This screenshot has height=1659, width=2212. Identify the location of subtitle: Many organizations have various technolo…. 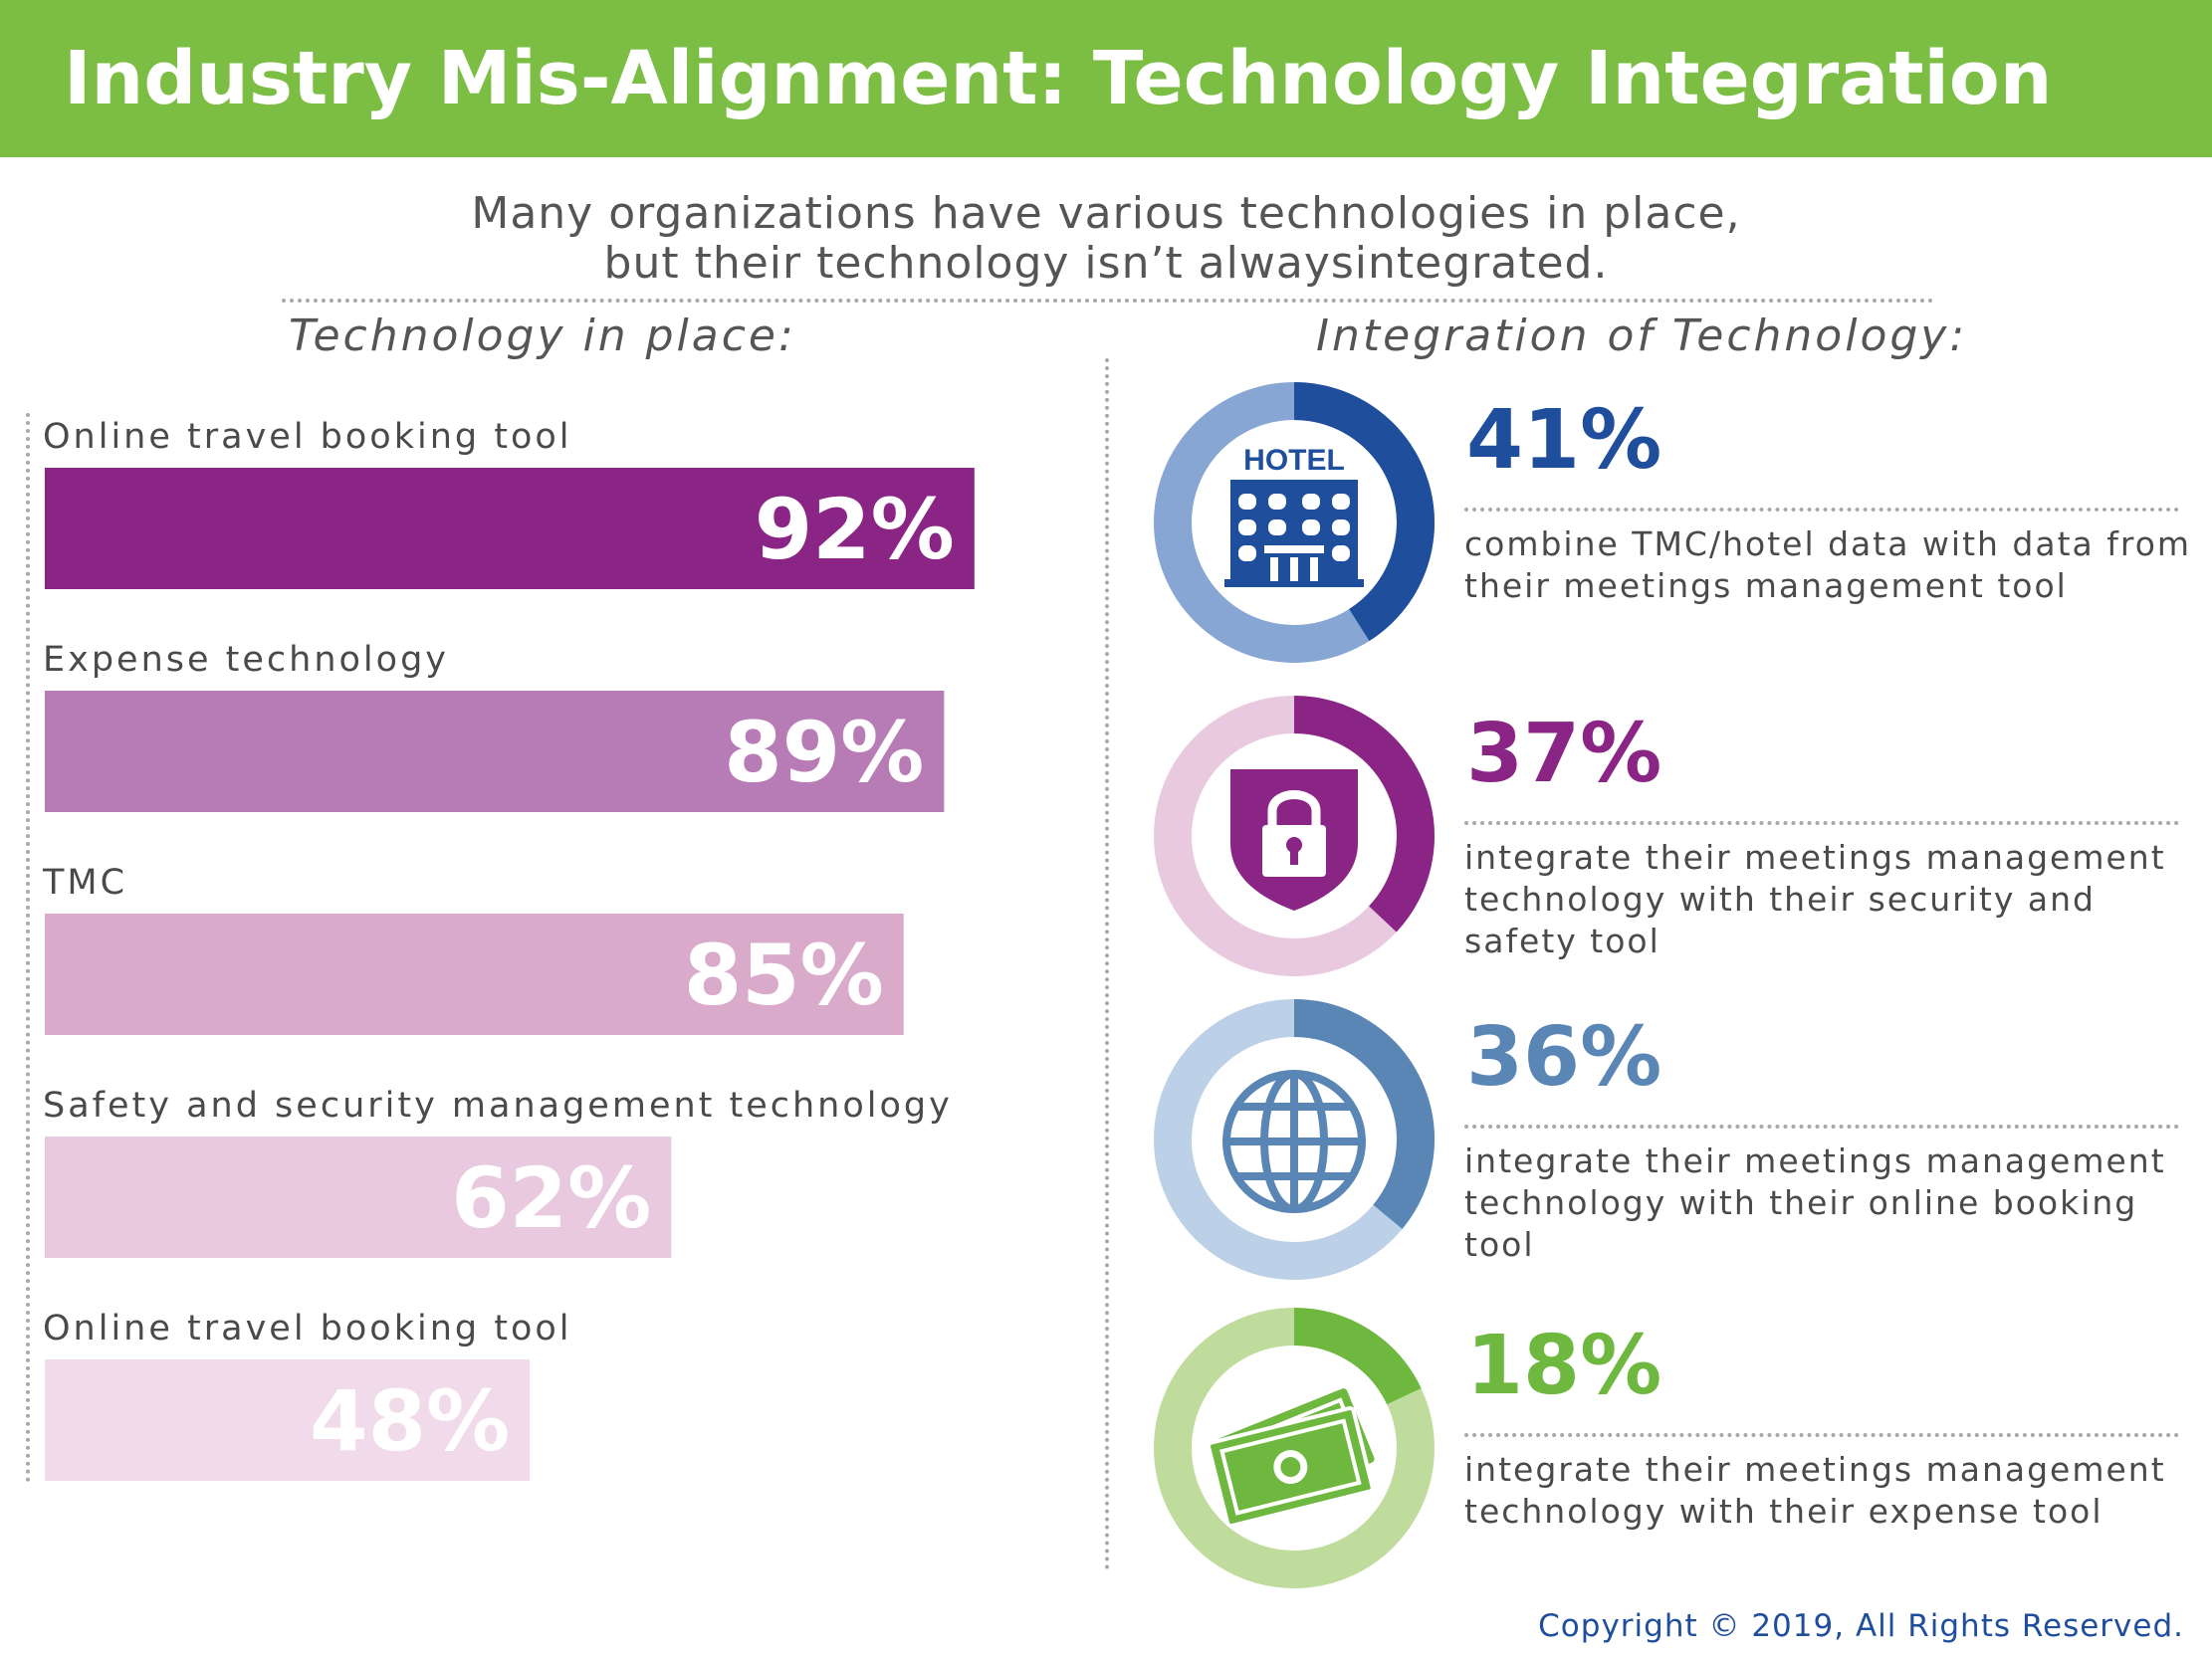
(1106, 239).